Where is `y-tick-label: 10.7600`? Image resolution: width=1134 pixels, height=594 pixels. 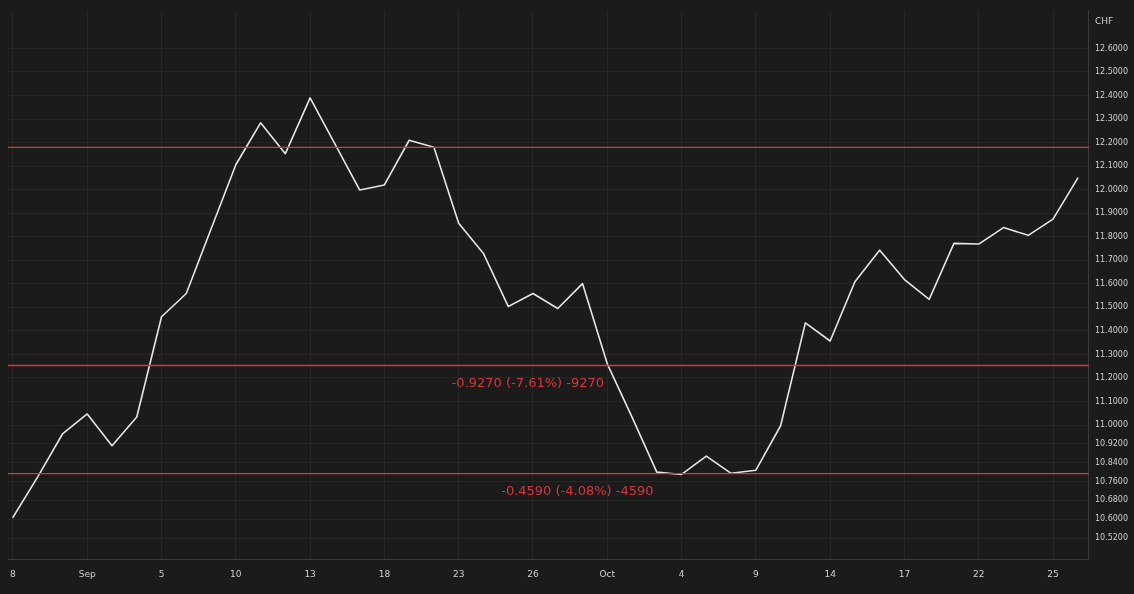 y-tick-label: 10.7600 is located at coordinates (1111, 481).